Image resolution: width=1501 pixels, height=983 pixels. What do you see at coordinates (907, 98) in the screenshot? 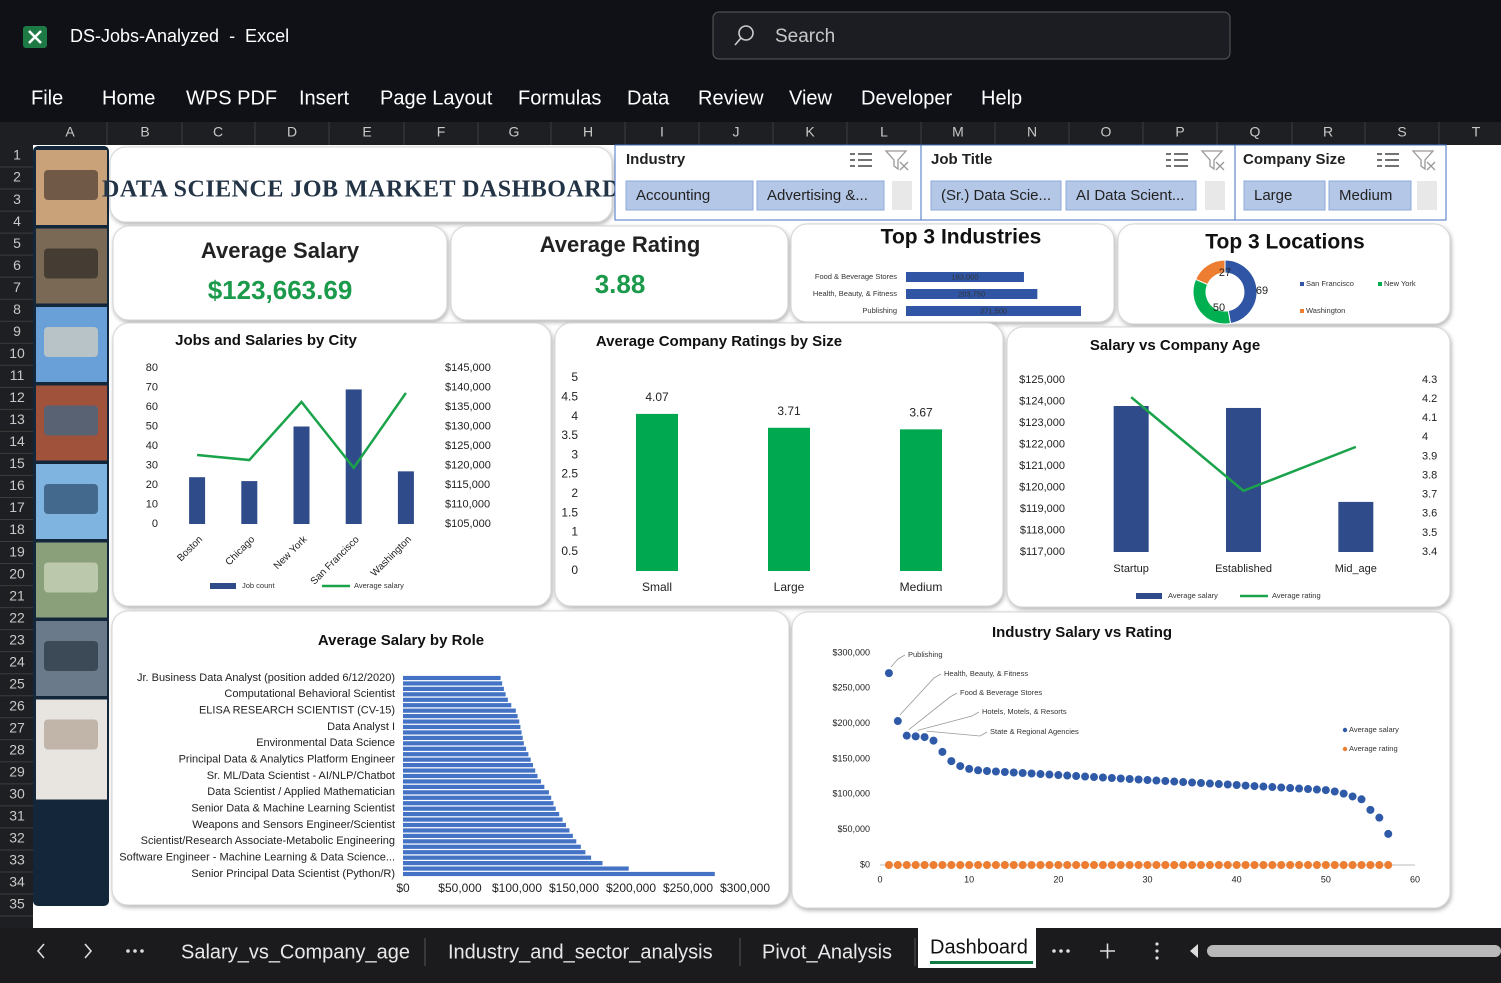
I see `menu-item: Developer` at bounding box center [907, 98].